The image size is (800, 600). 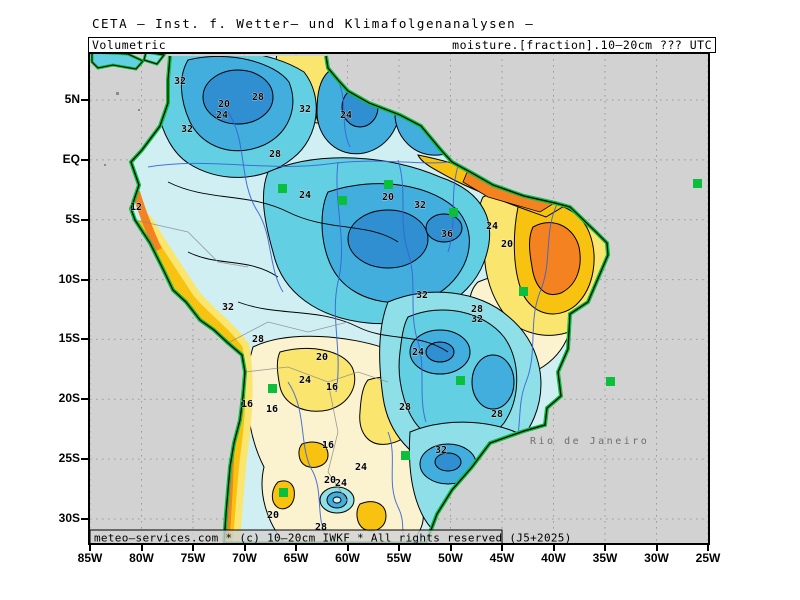 I want to click on x-tick-label: 75W, so click(x=193, y=558).